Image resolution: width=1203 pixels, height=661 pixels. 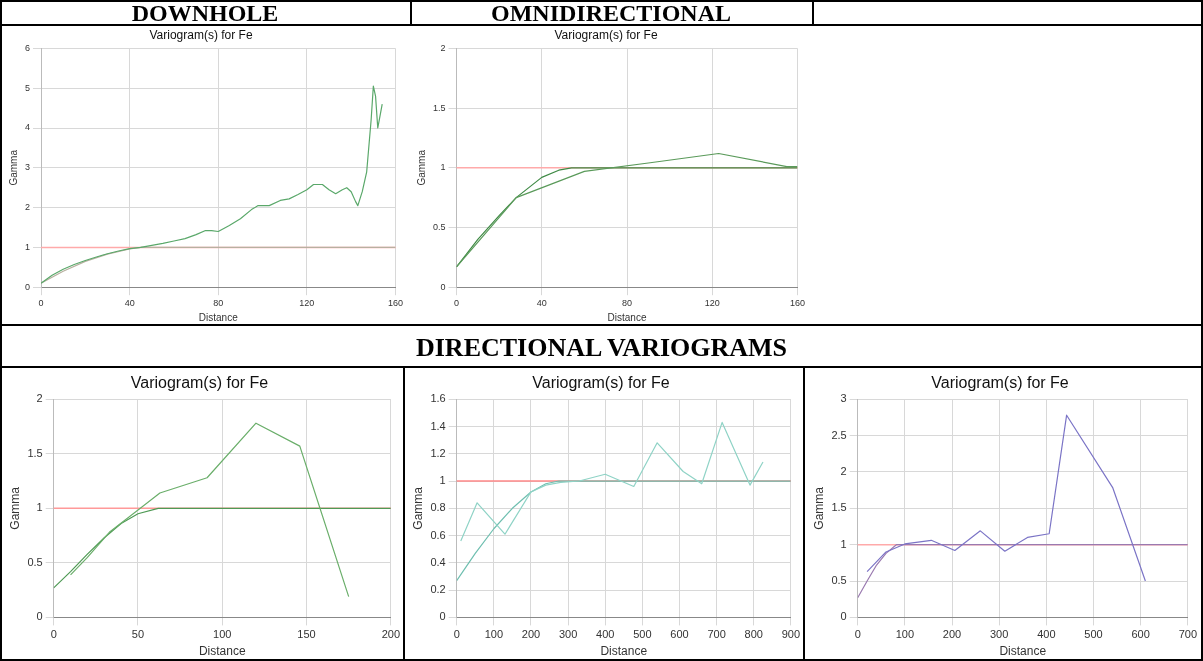 What do you see at coordinates (27, 87) in the screenshot?
I see `y-tick-label: 5` at bounding box center [27, 87].